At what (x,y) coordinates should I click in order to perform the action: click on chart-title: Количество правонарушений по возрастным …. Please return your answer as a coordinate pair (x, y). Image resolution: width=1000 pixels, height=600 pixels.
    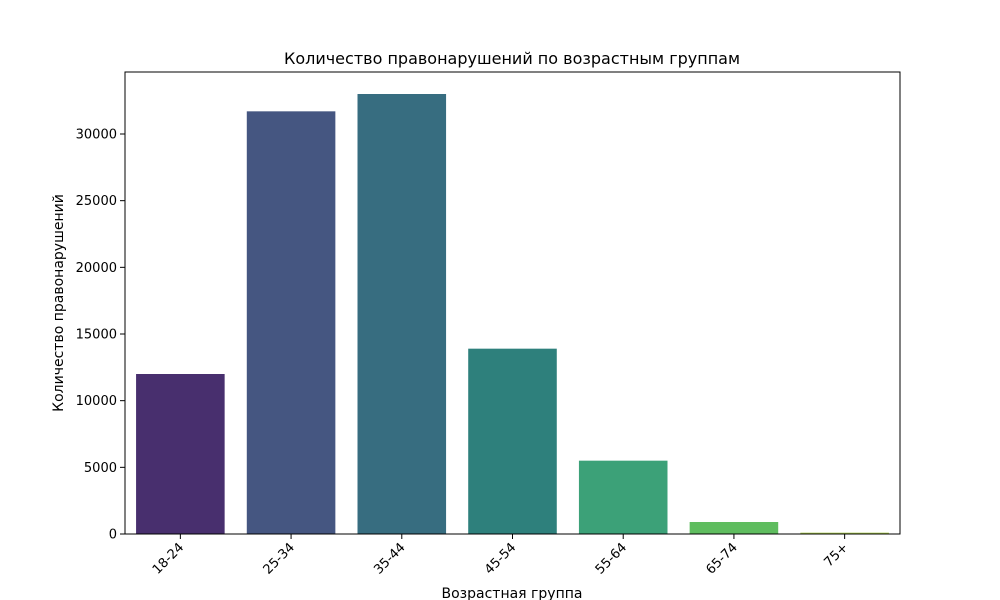
    Looking at the image, I should click on (512, 58).